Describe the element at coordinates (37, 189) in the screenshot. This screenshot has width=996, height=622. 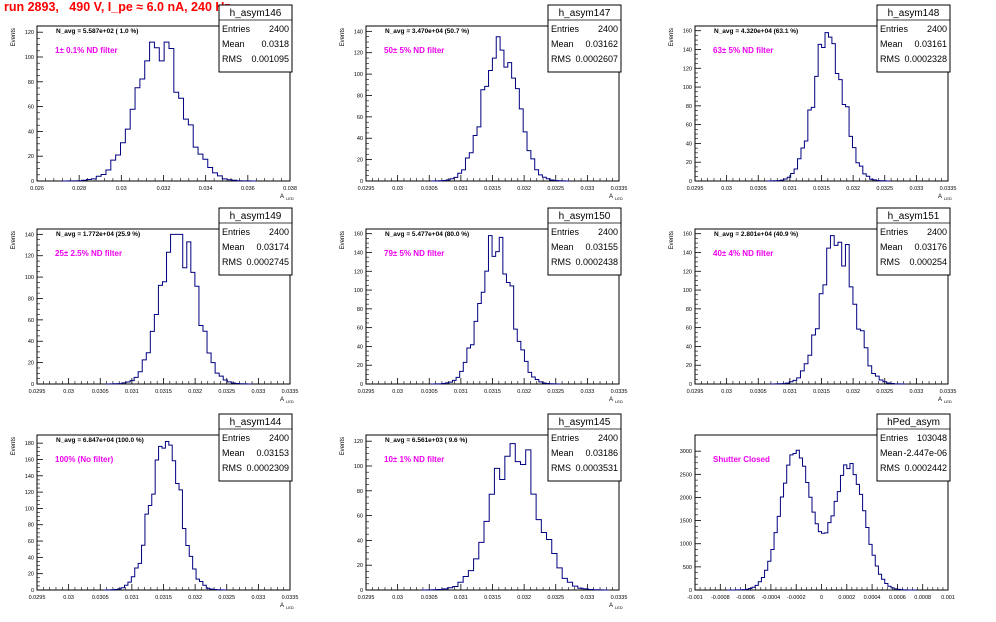
I see `x-tick-label: 0.026` at that location.